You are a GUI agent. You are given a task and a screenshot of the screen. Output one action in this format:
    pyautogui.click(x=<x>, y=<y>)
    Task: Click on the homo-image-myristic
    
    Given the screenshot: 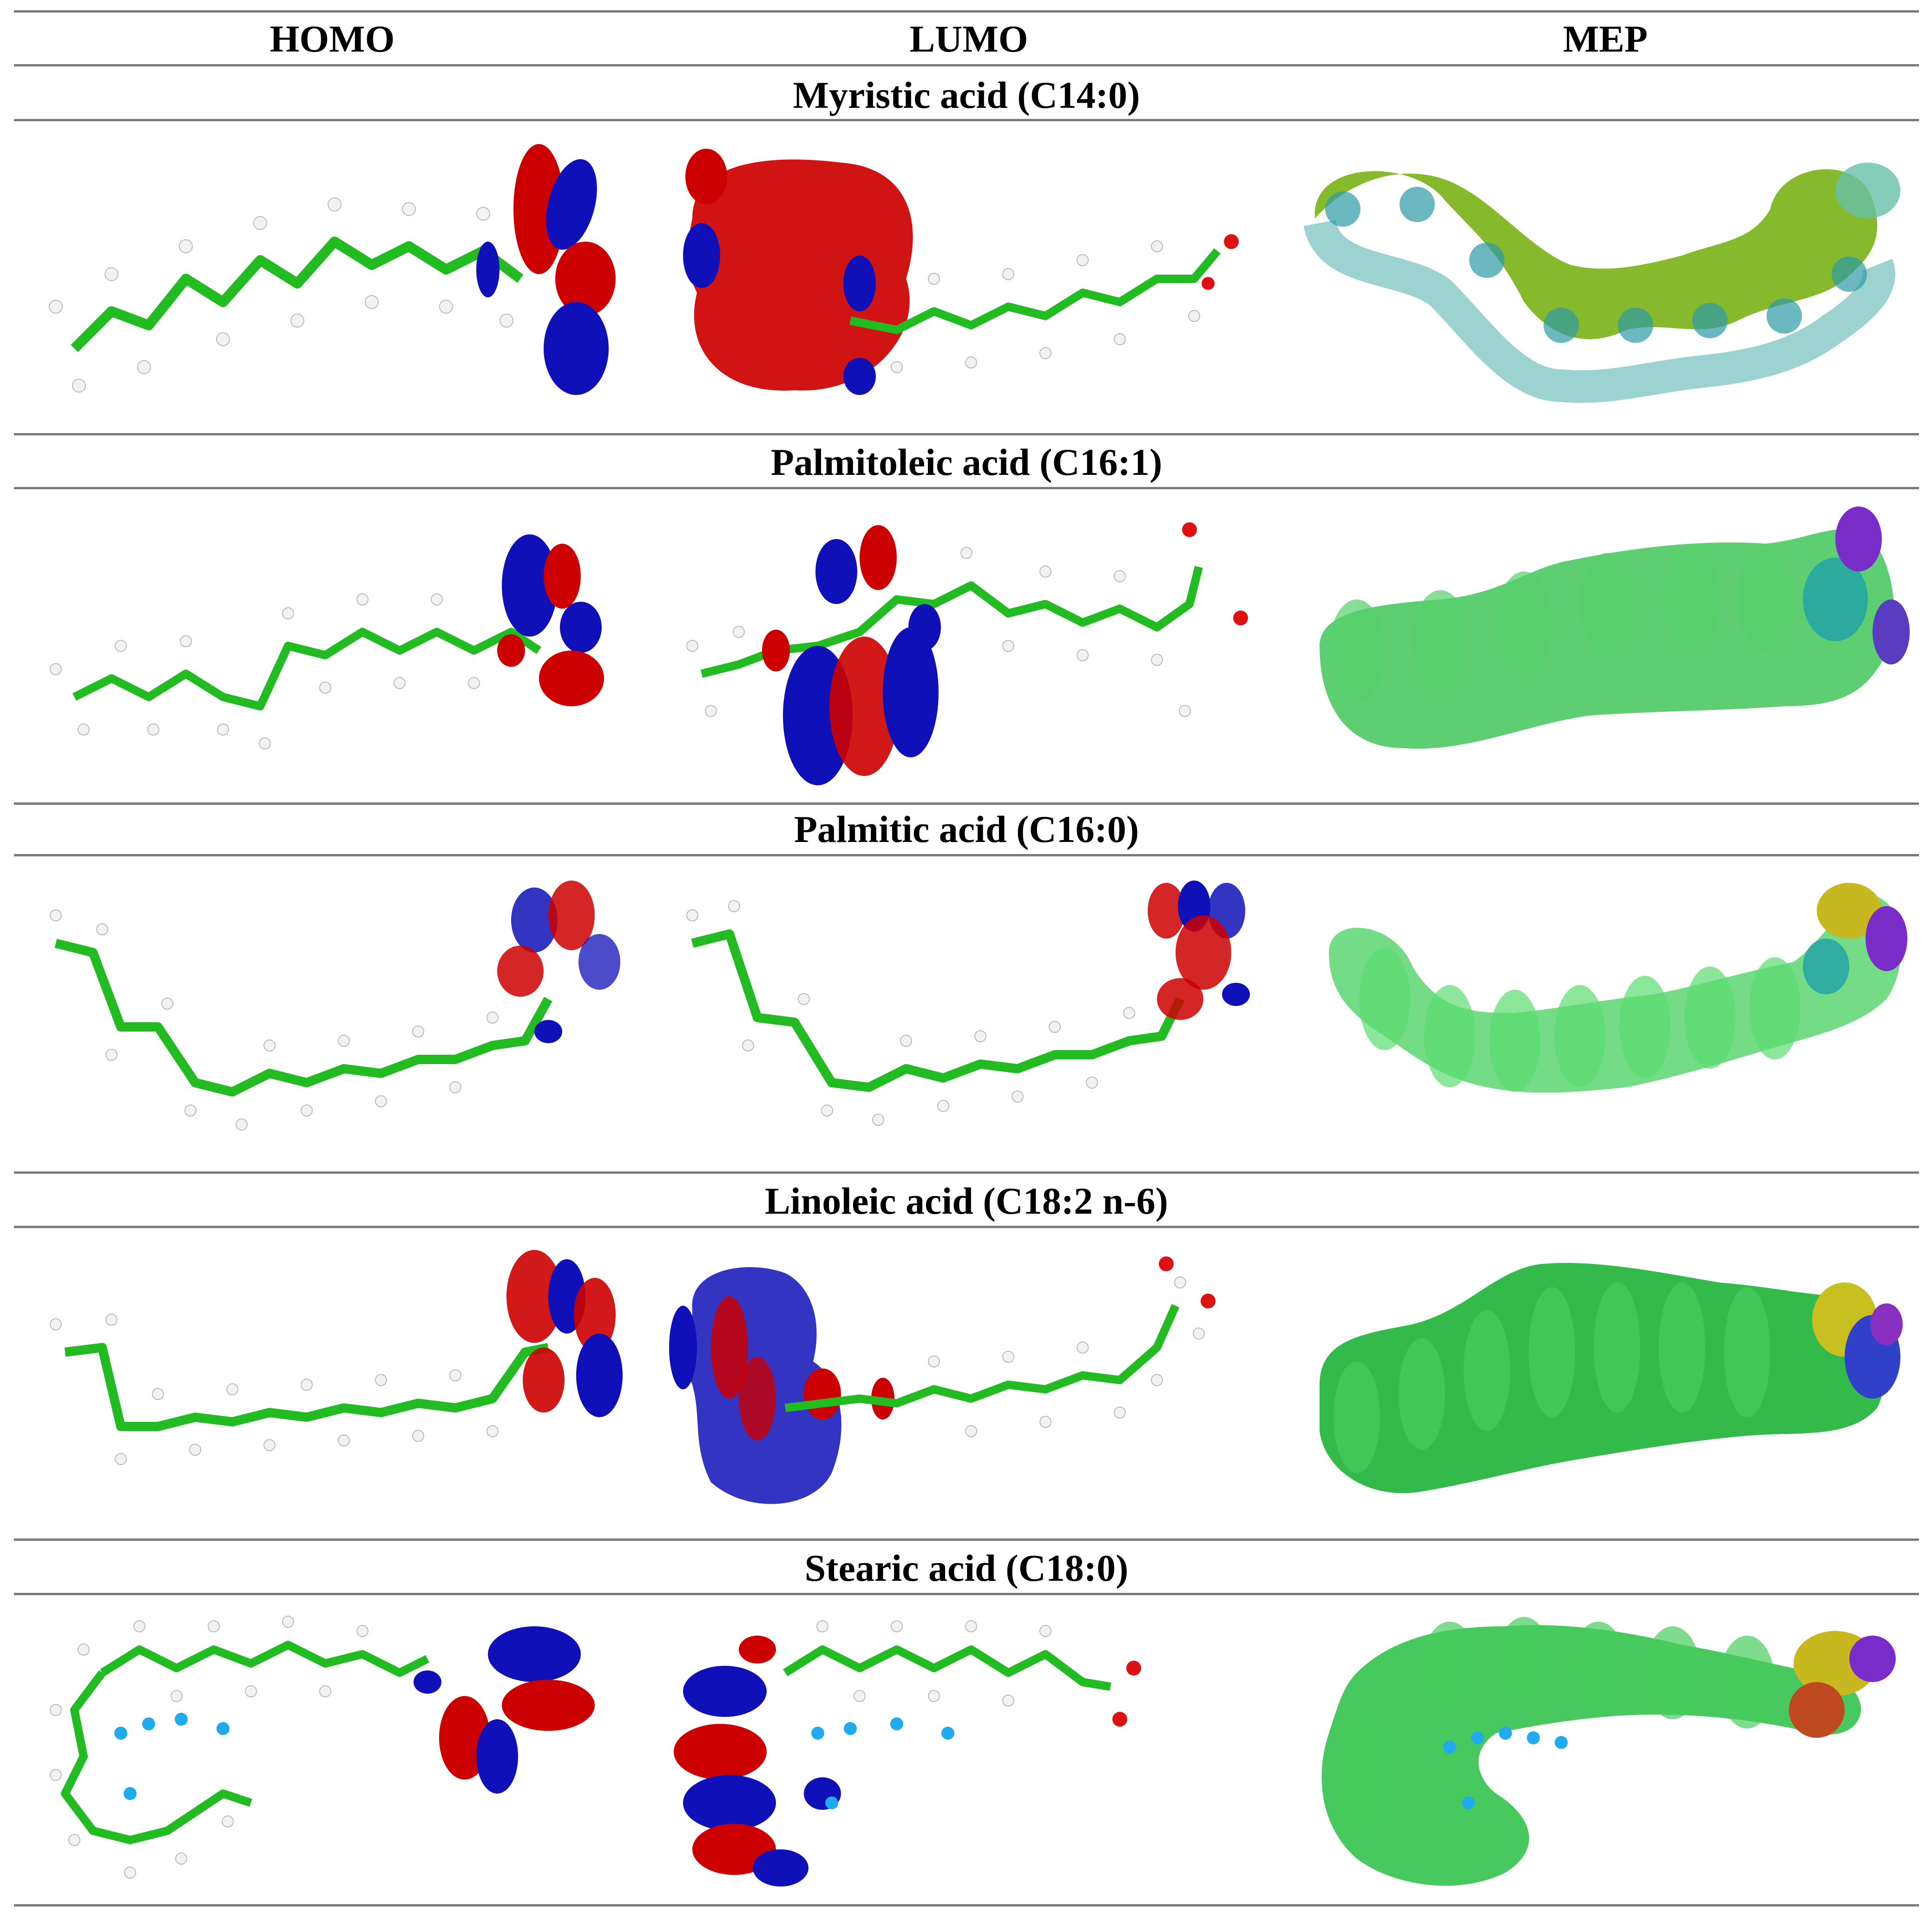 What is the action you would take?
    pyautogui.click(x=334, y=276)
    